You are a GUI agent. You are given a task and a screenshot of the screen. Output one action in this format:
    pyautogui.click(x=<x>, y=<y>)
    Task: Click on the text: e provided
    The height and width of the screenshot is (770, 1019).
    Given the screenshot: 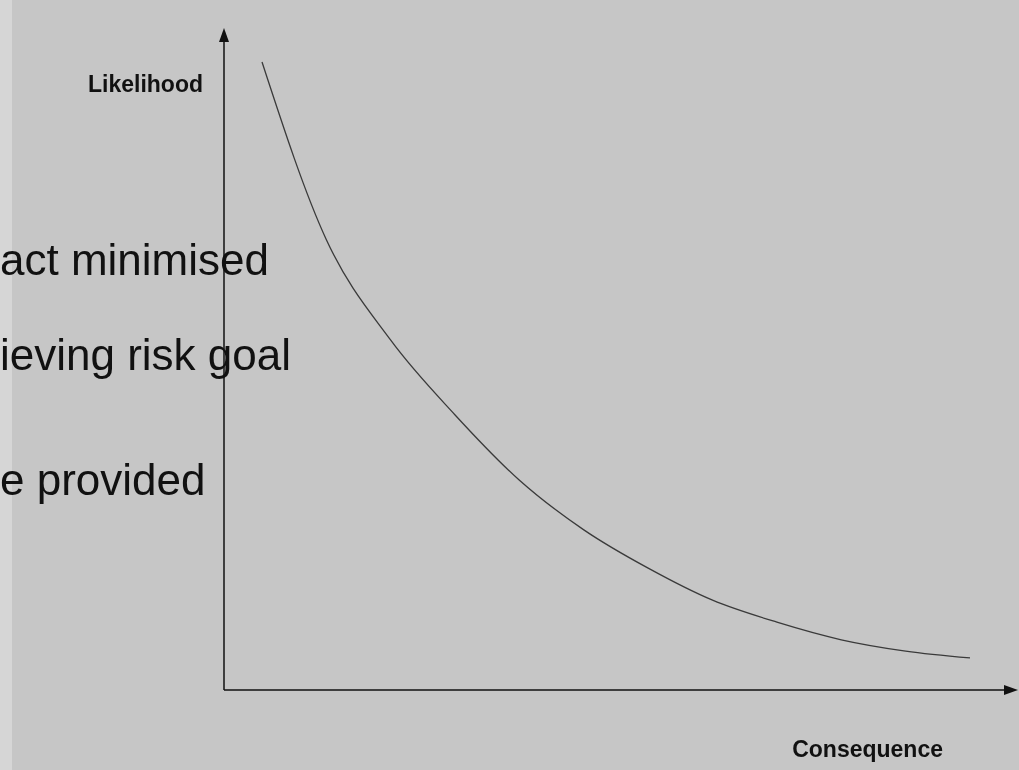 What is the action you would take?
    pyautogui.click(x=103, y=479)
    